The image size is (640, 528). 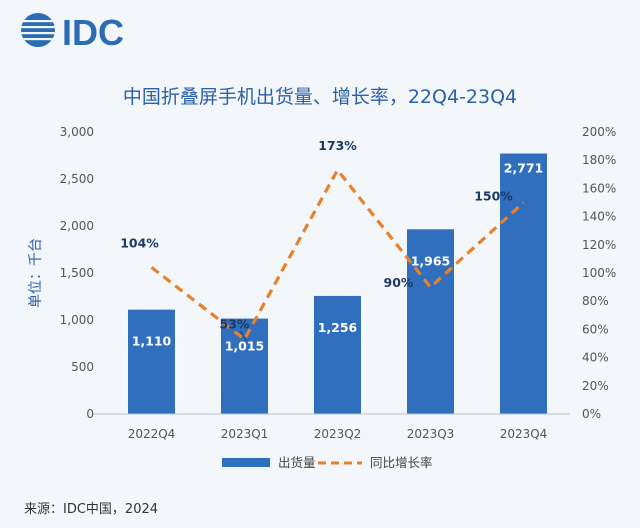 What do you see at coordinates (327, 462) in the screenshot?
I see `legend: 出货量 同比增长率` at bounding box center [327, 462].